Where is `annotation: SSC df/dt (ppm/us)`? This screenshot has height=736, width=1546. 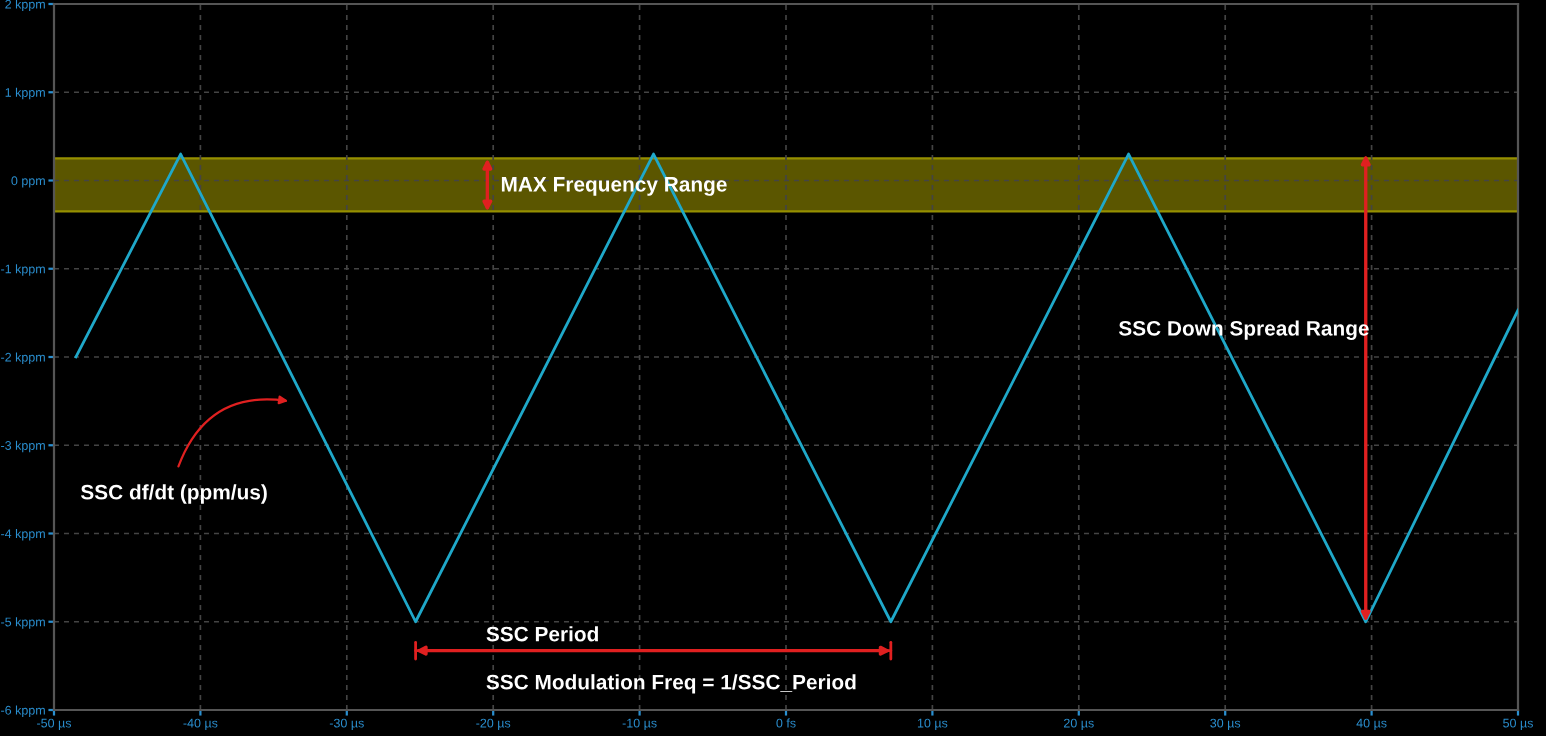
annotation: SSC df/dt (ppm/us) is located at coordinates (173, 494).